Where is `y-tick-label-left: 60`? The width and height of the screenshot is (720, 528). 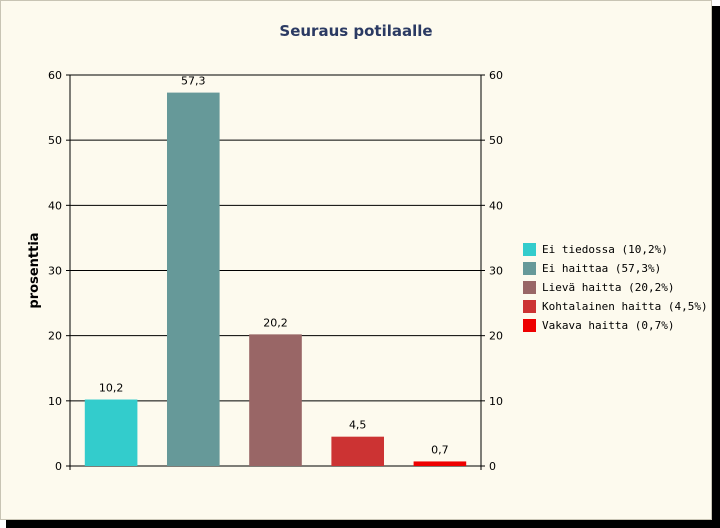
y-tick-label-left: 60 is located at coordinates (55, 75).